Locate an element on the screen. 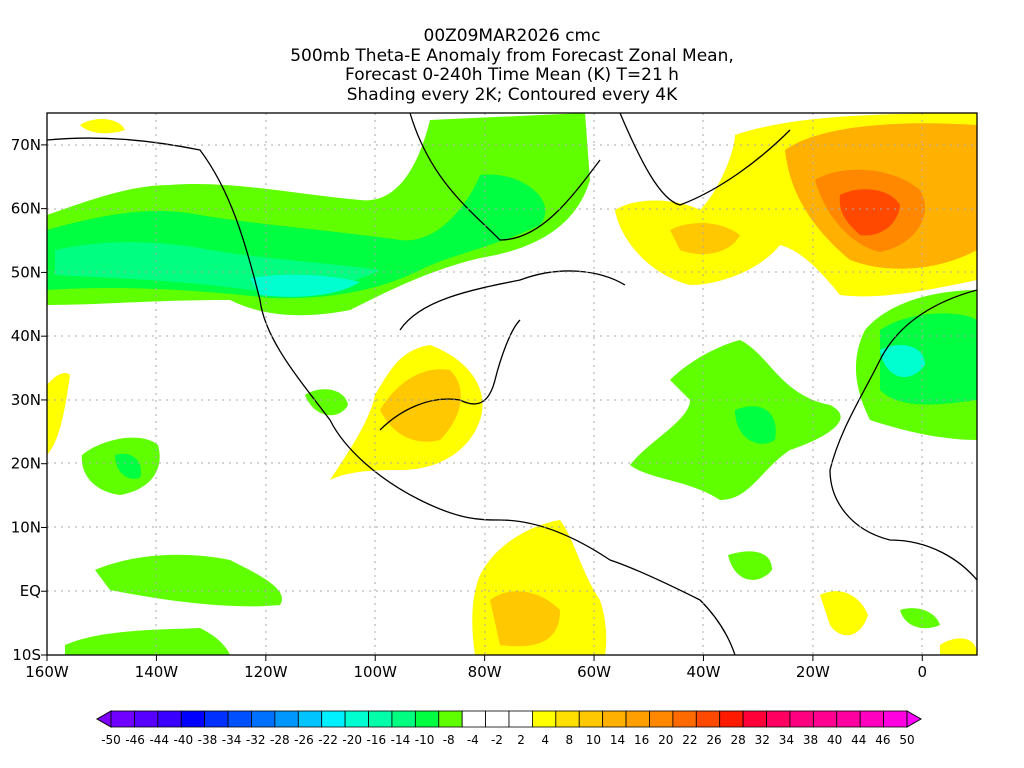 This screenshot has height=768, width=1024. colorbar-label: -38 is located at coordinates (208, 740).